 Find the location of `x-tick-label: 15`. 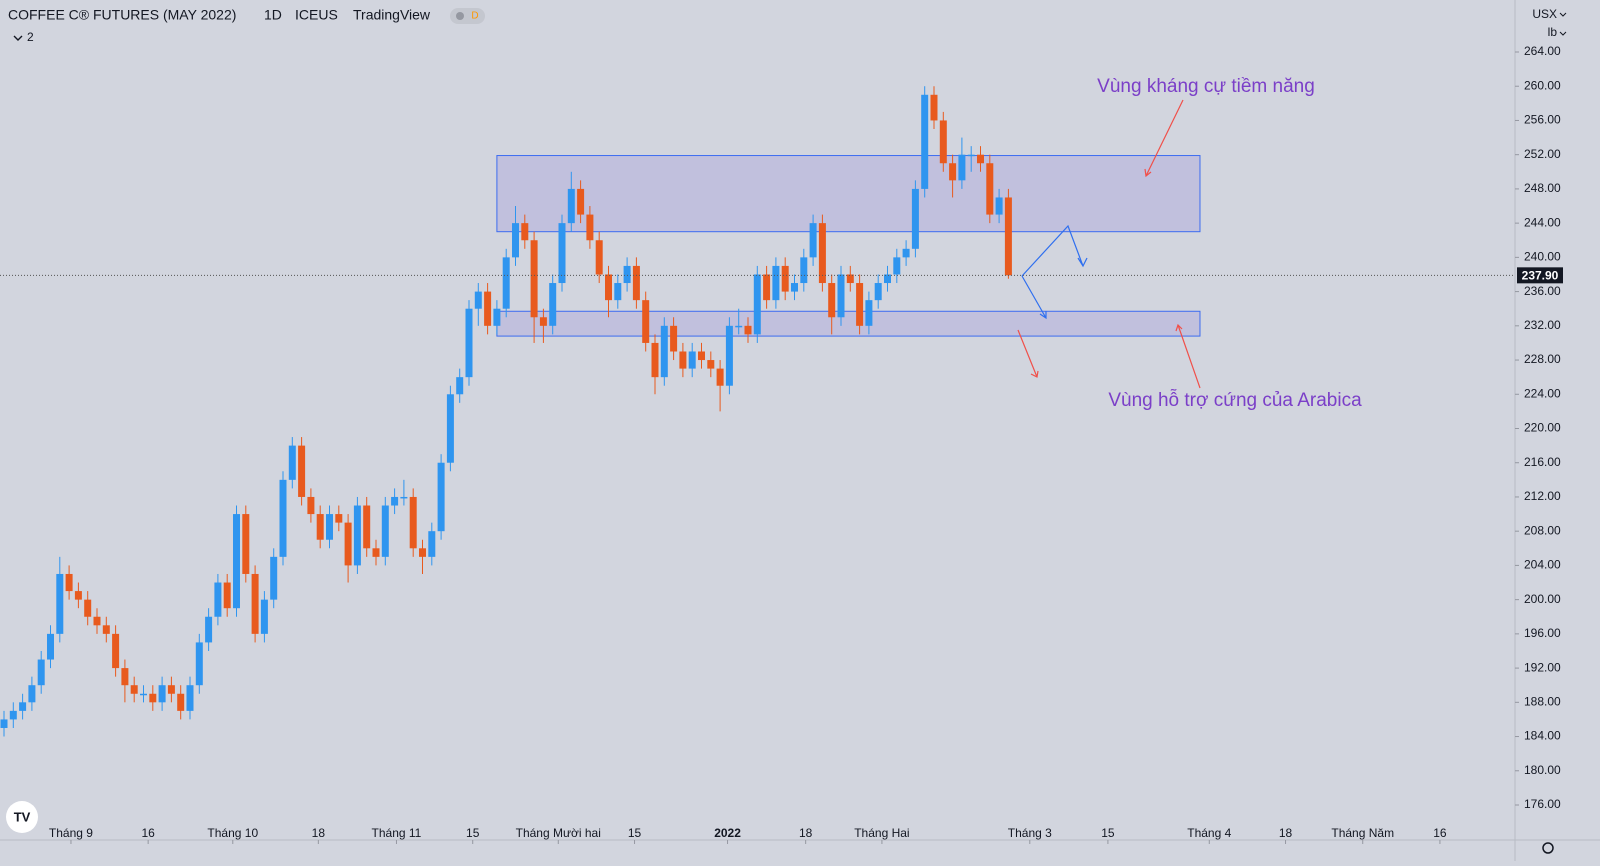

x-tick-label: 15 is located at coordinates (635, 833).